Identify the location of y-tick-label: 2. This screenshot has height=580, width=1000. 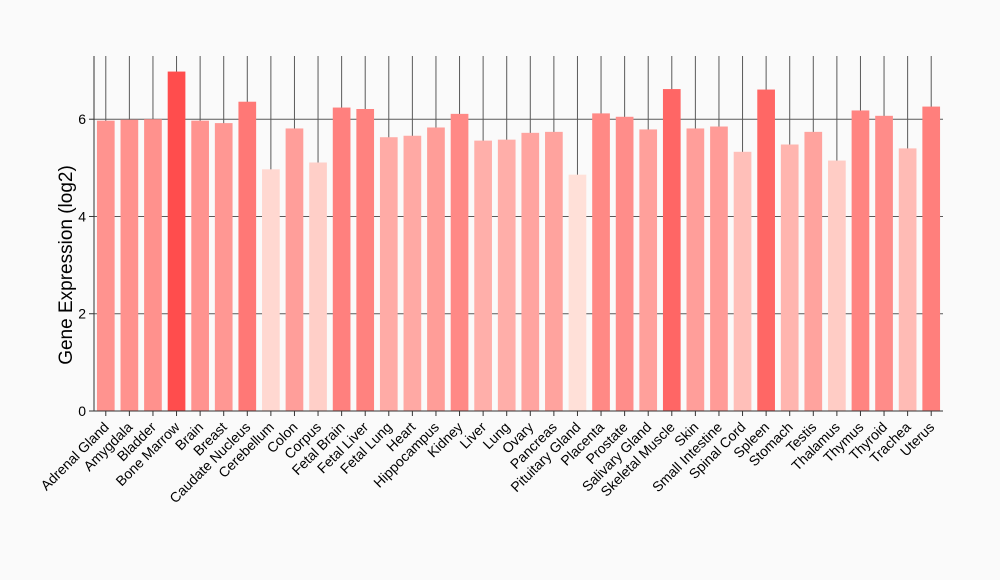
(82, 314).